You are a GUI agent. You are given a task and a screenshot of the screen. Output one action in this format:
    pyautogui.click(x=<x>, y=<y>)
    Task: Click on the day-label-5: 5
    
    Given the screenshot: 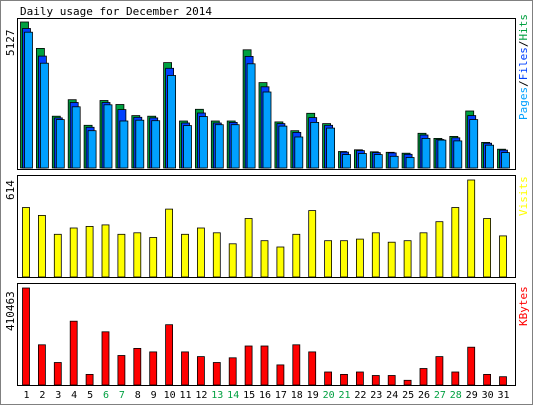 What is the action you would take?
    pyautogui.click(x=90, y=395)
    